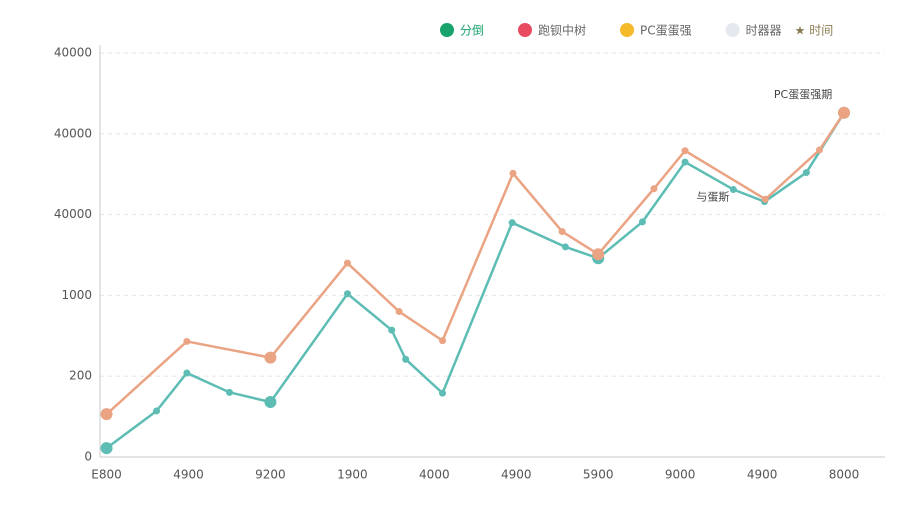 This screenshot has height=512, width=900. What do you see at coordinates (680, 475) in the screenshot?
I see `x-tick-label: 9000` at bounding box center [680, 475].